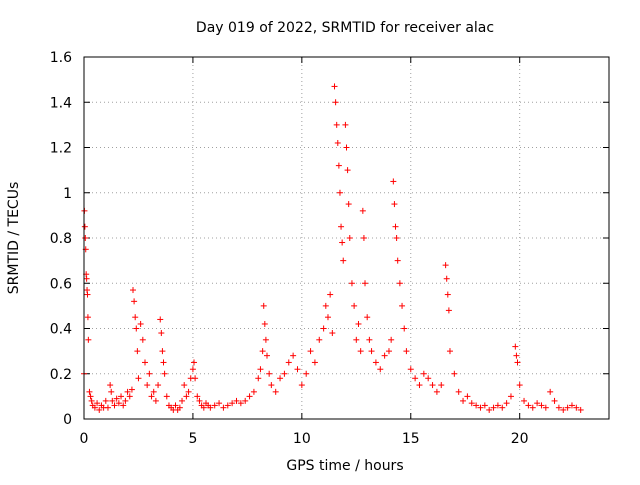 The image size is (640, 485). Describe the element at coordinates (14, 238) in the screenshot. I see `y-axis-label: SRMTID / TECUs` at that location.